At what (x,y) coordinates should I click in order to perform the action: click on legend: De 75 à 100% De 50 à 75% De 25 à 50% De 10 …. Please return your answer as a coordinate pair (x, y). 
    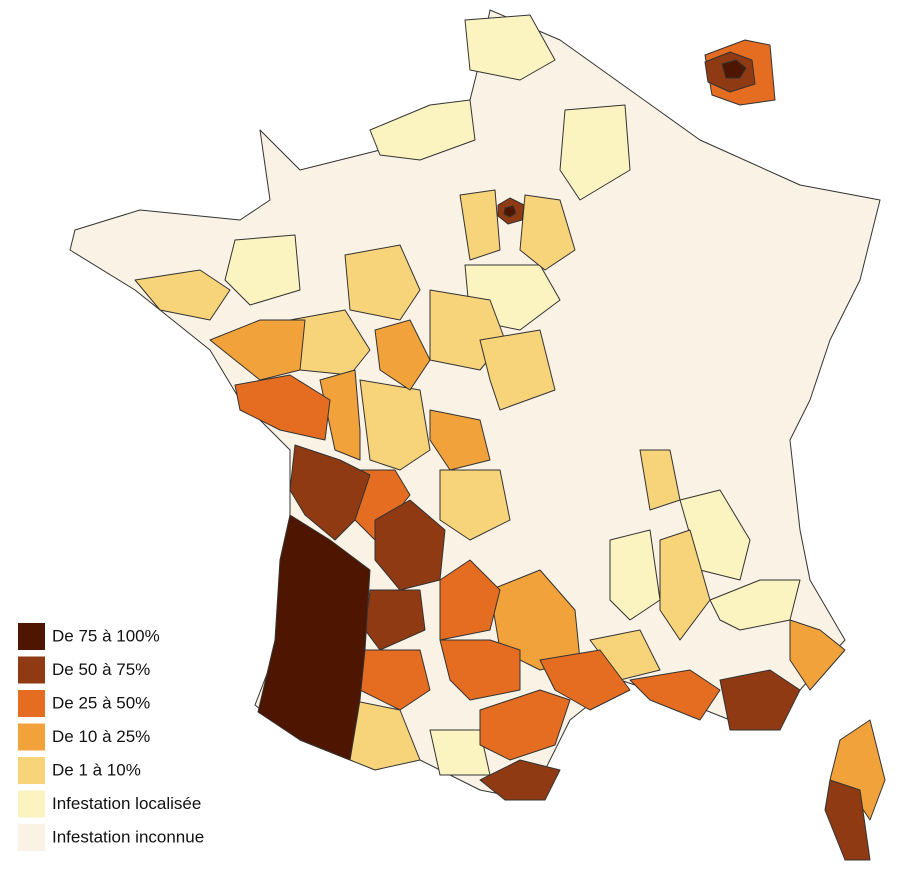
    Looking at the image, I should click on (111, 737).